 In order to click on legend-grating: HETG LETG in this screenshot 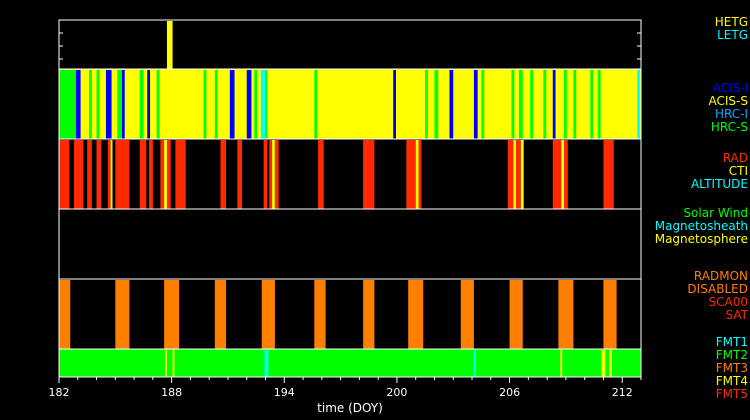, I will do `click(731, 29)`.